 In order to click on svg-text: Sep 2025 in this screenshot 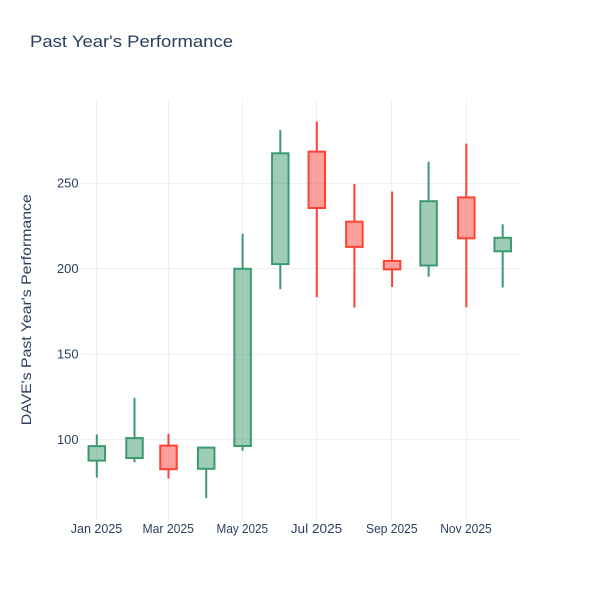, I will do `click(392, 529)`.